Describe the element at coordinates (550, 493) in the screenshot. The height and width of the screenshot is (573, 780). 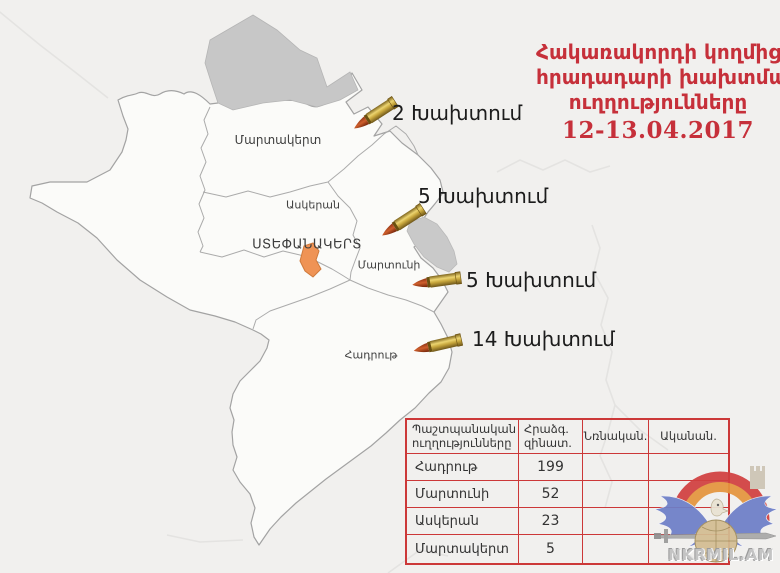
I see `table-row-firearm: 52` at that location.